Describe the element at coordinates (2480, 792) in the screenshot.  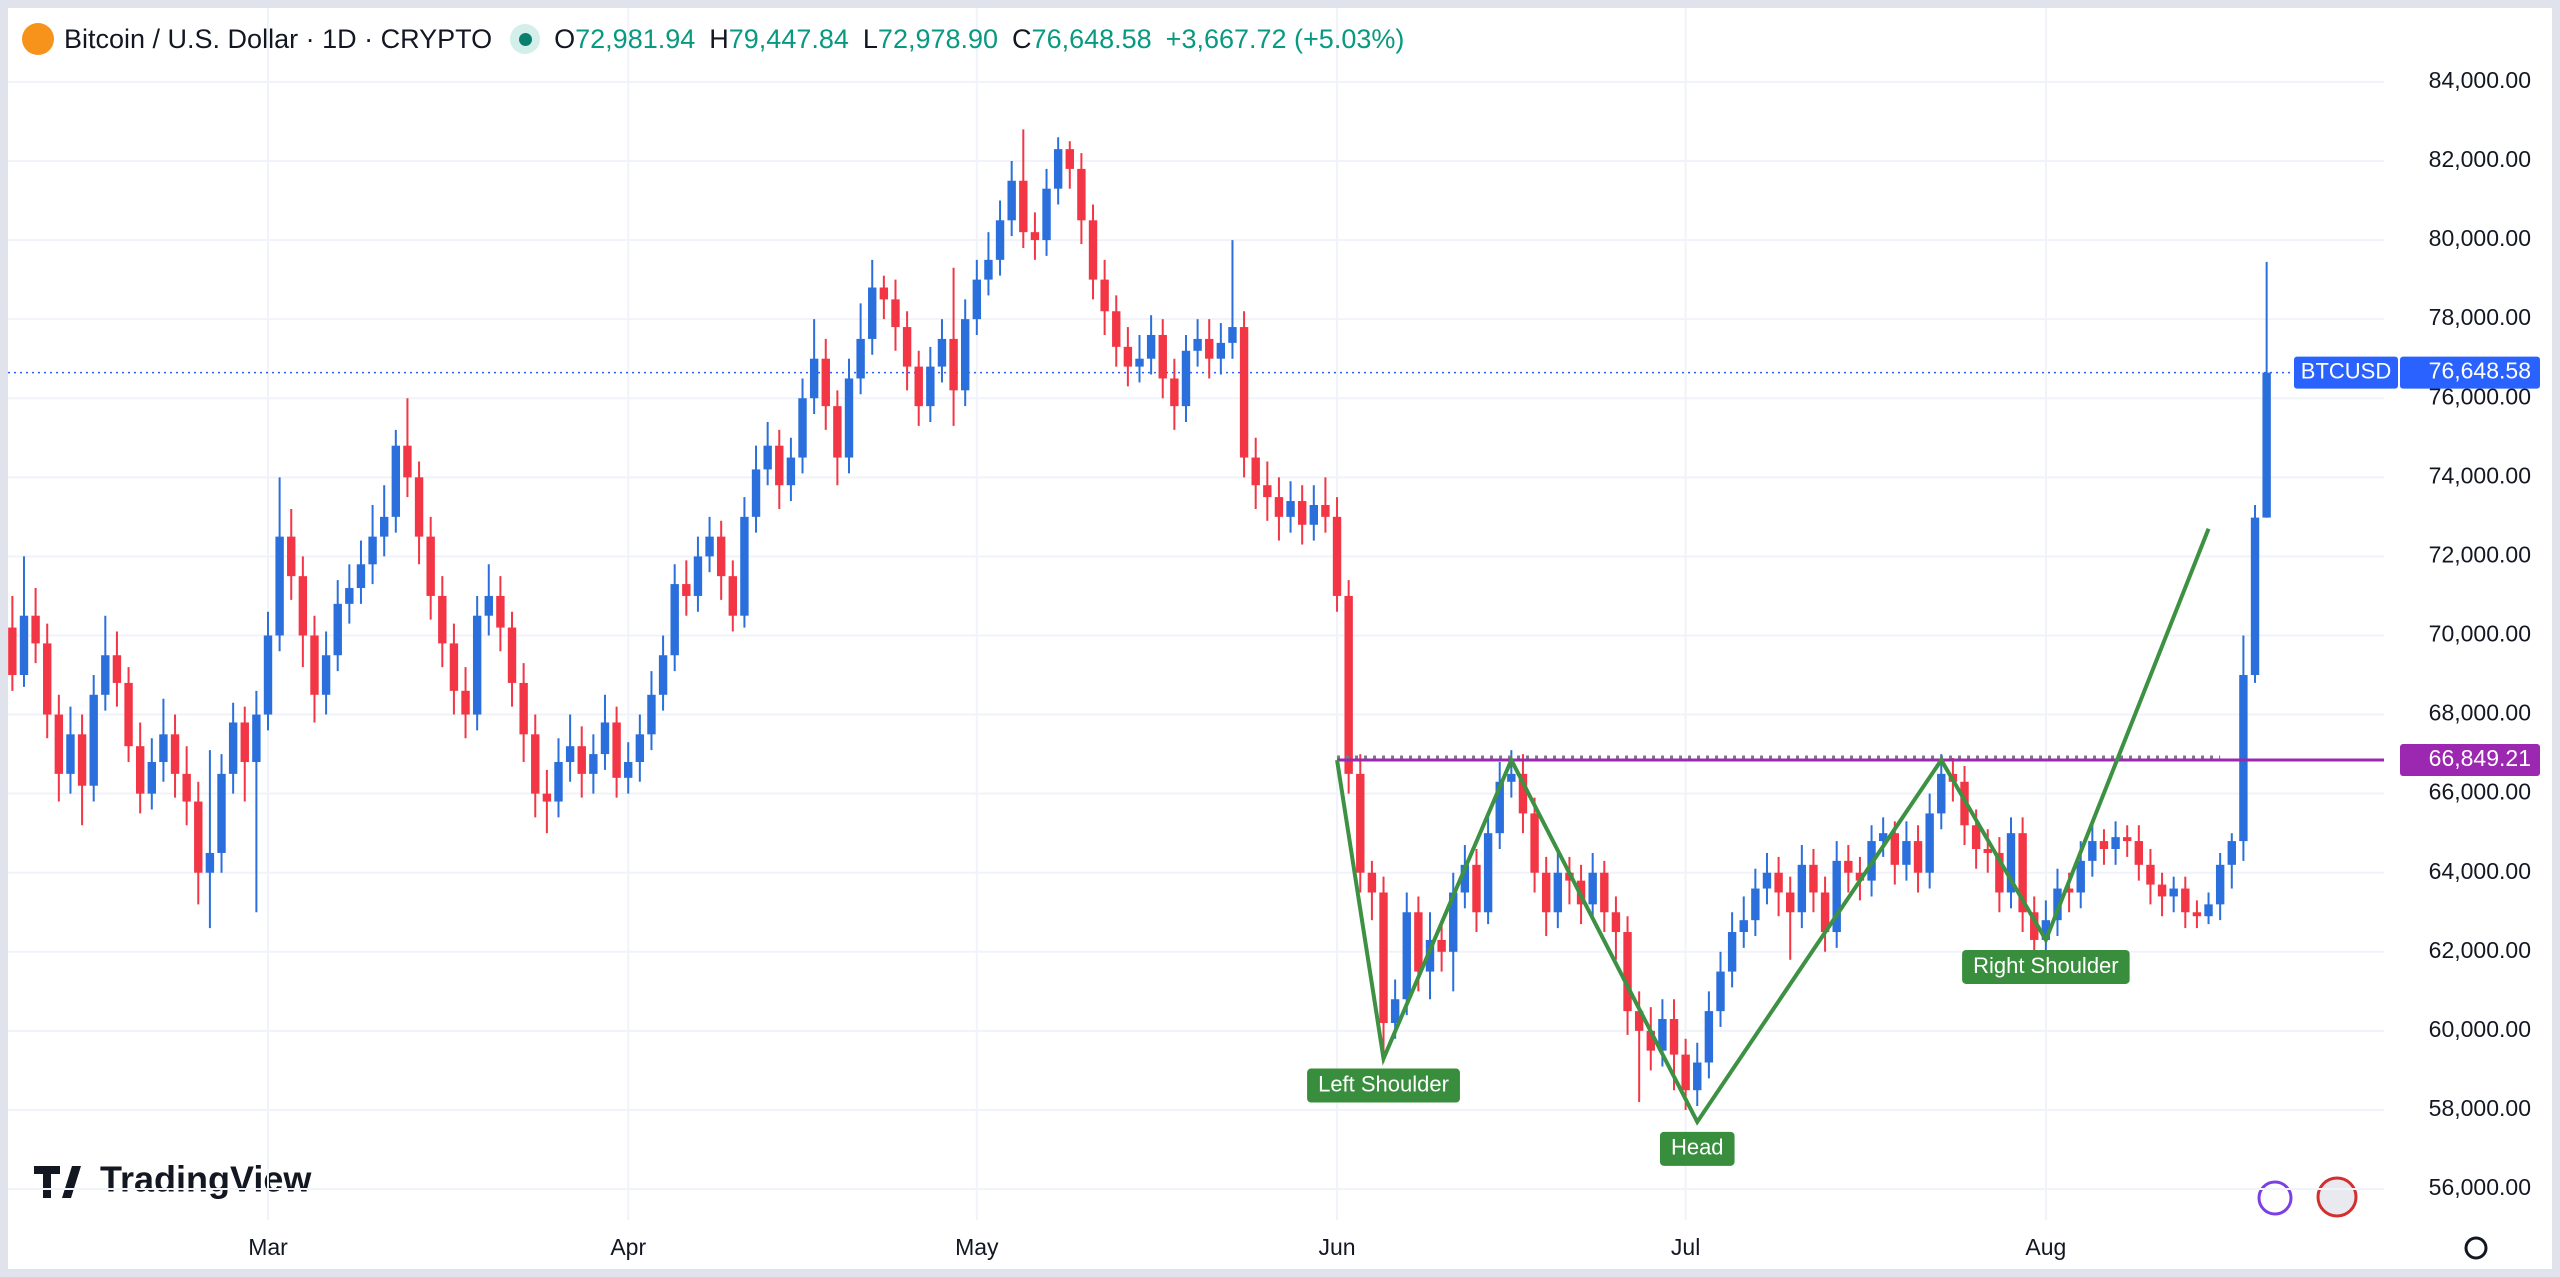
I see `y-tick-label: 66,000.00` at that location.